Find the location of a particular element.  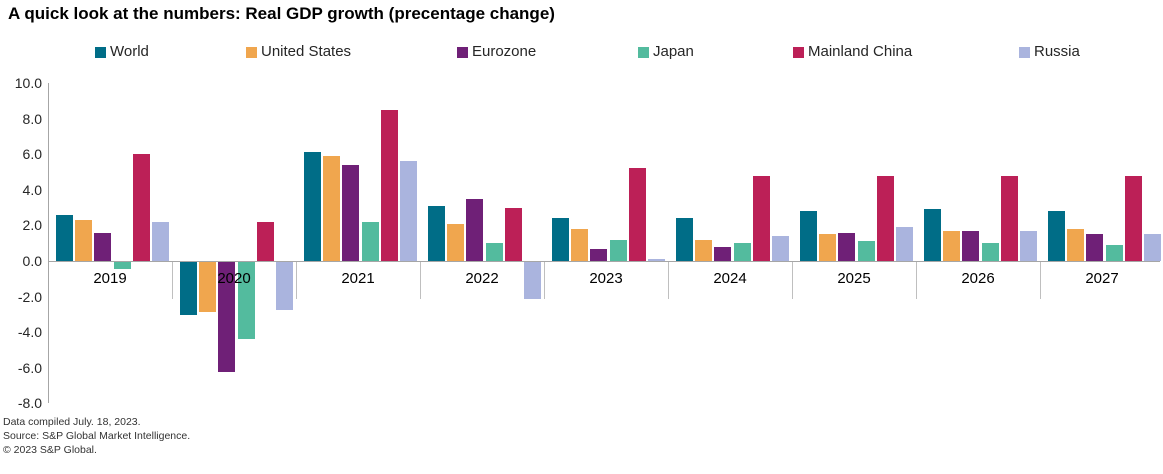

bar-japan-2019 is located at coordinates (122, 266).